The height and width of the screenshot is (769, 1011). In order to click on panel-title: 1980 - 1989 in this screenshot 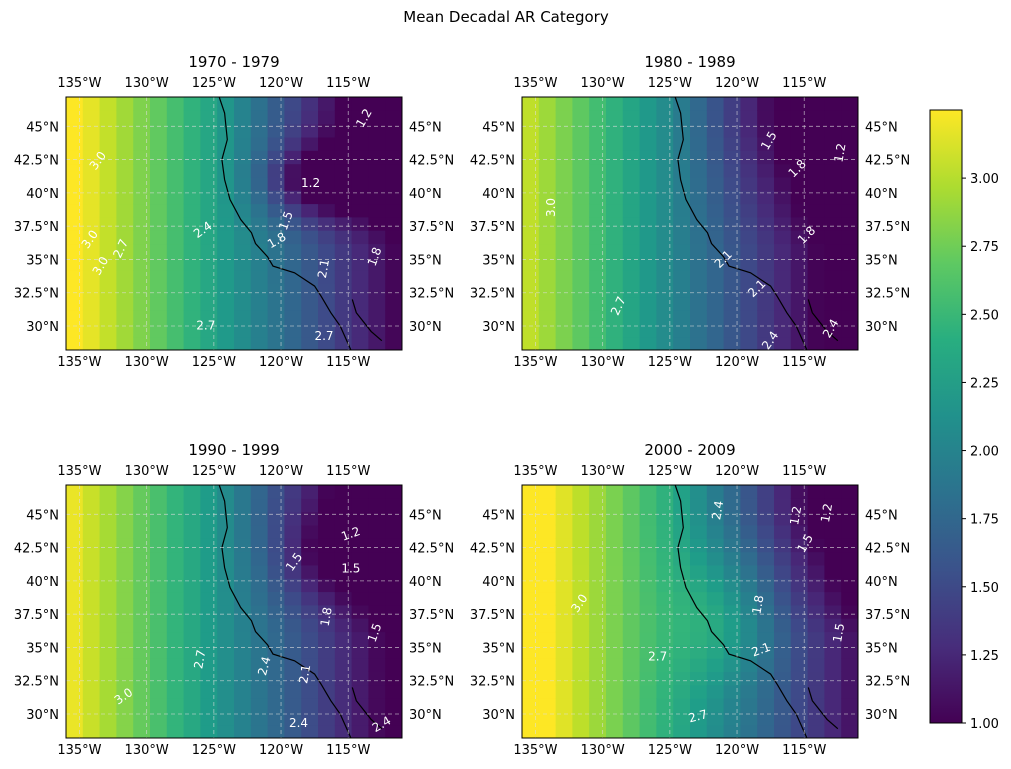, I will do `click(689, 62)`.